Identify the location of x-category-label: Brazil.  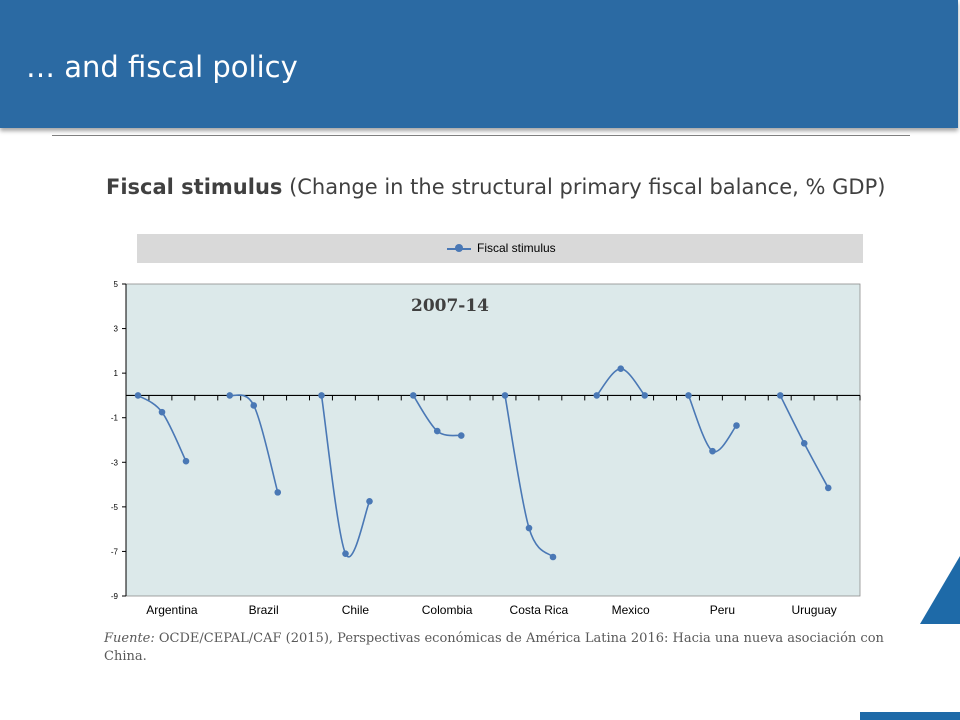
(264, 610).